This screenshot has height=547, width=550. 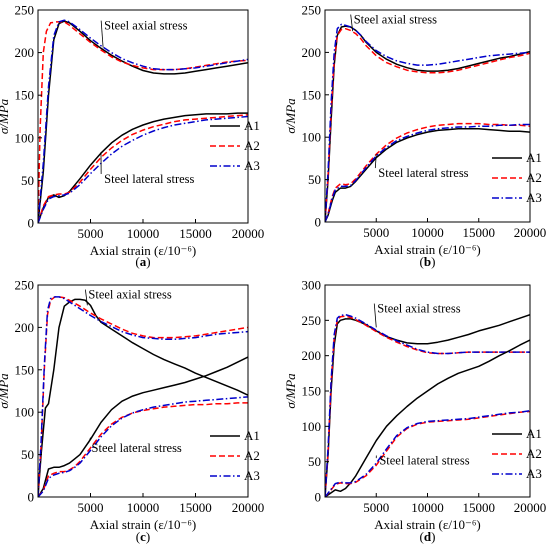 What do you see at coordinates (428, 261) in the screenshot?
I see `panel-caption: (b)` at bounding box center [428, 261].